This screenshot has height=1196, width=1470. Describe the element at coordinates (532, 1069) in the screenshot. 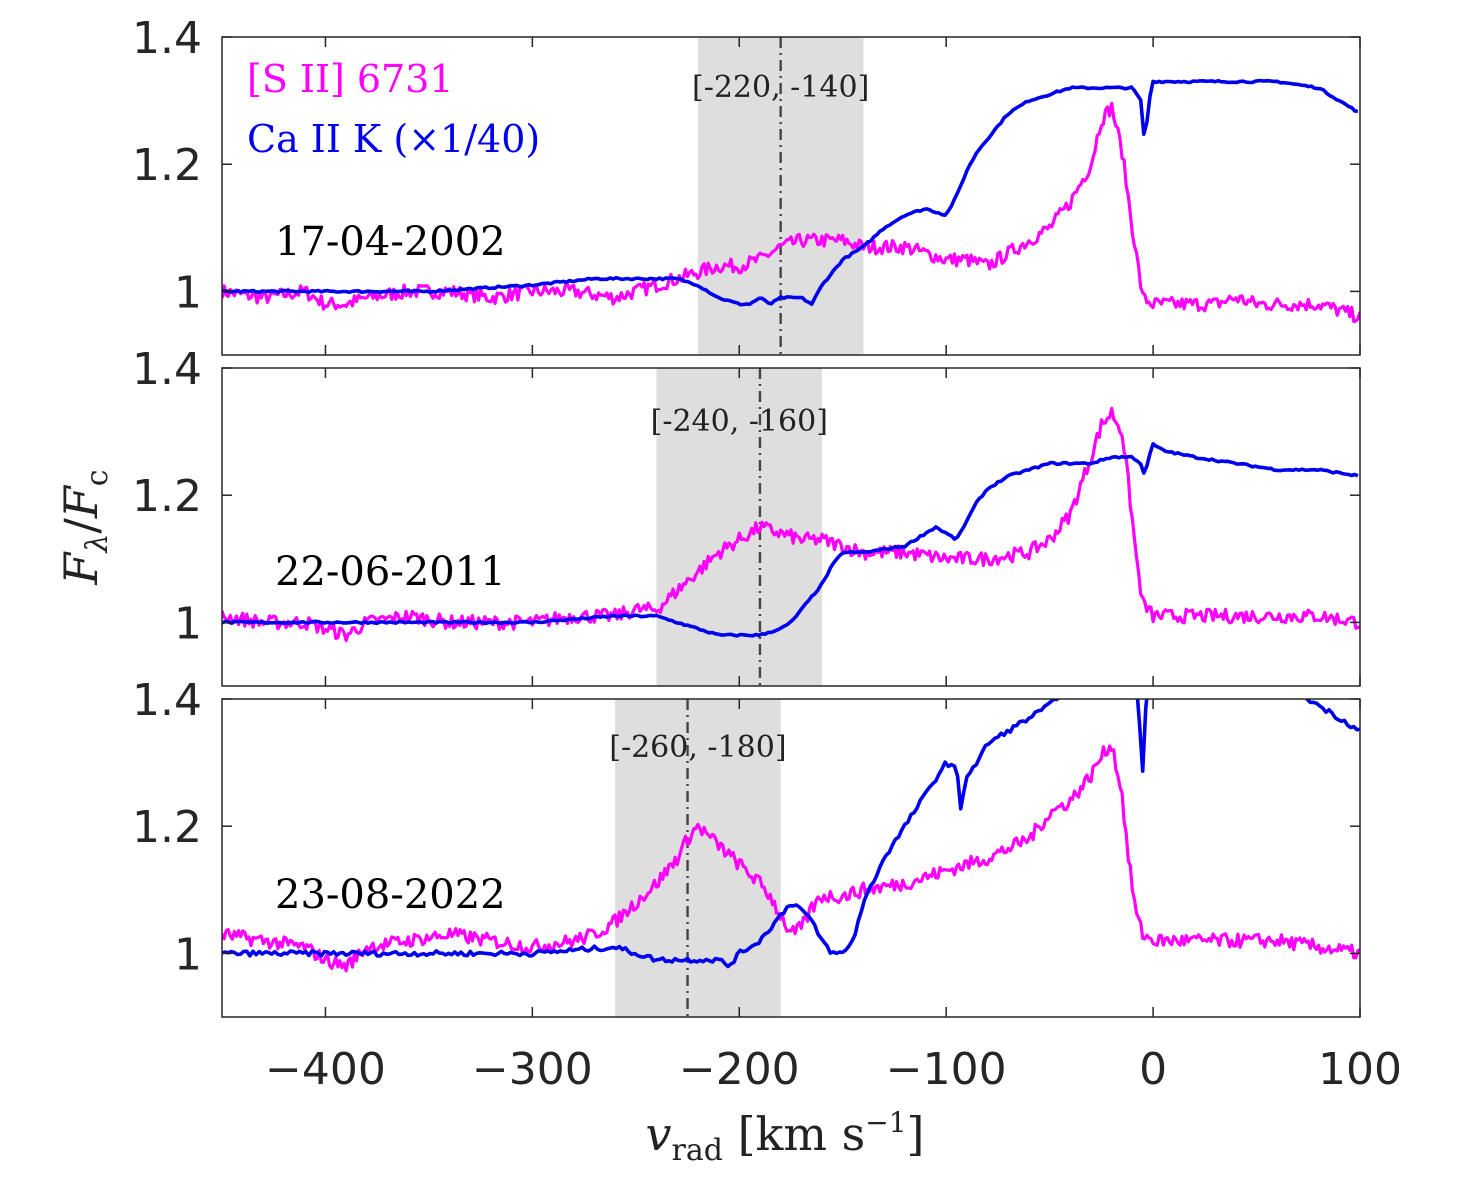

I see `x-tick-label: −300` at that location.